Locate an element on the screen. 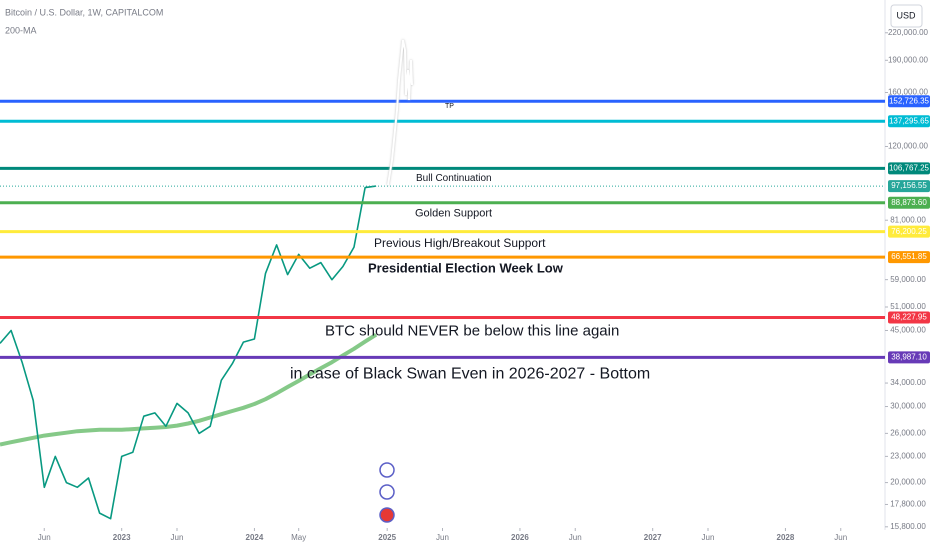 Image resolution: width=932 pixels, height=550 pixels. level-annotation: TP is located at coordinates (449, 106).